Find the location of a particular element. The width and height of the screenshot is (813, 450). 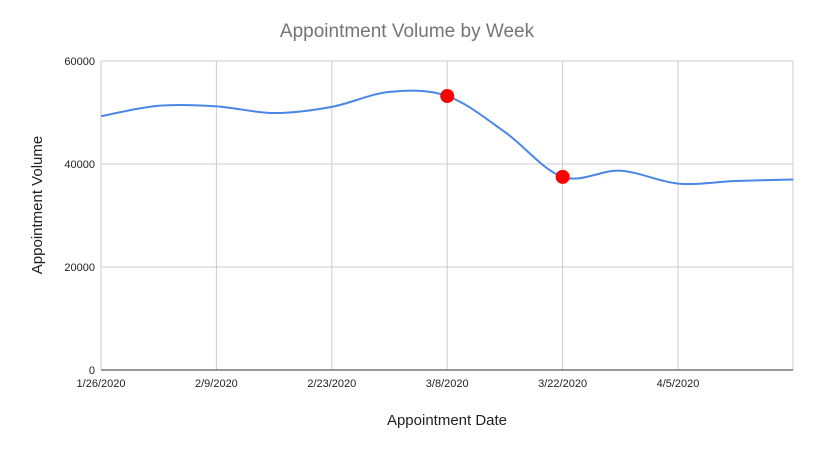

x-tick-label: 3/22/2020 is located at coordinates (562, 384).